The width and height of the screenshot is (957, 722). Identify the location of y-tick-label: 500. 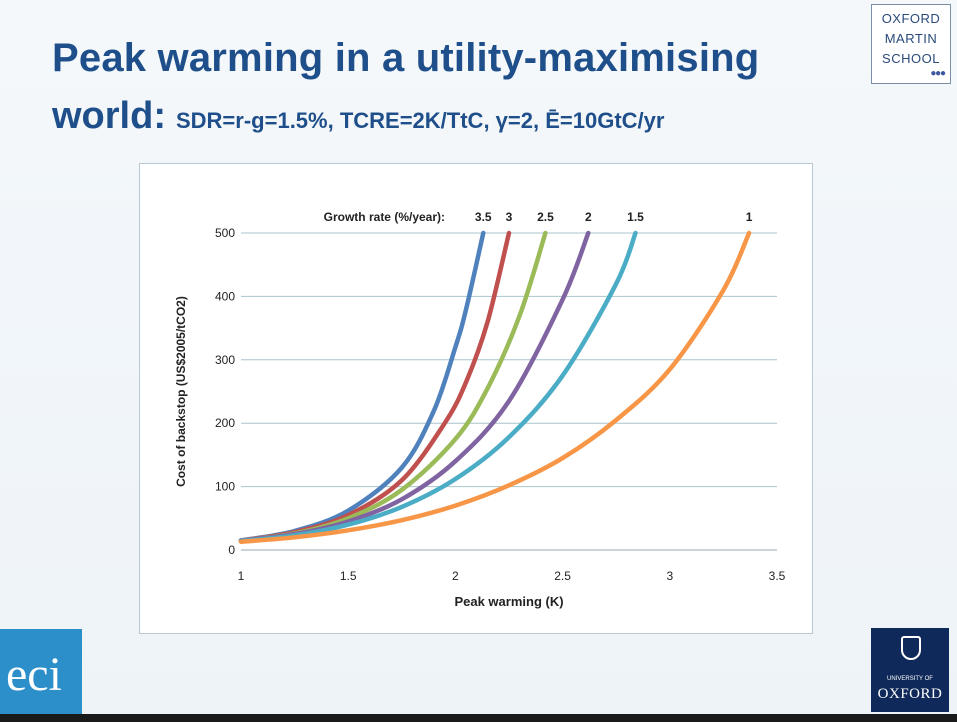
(225, 233).